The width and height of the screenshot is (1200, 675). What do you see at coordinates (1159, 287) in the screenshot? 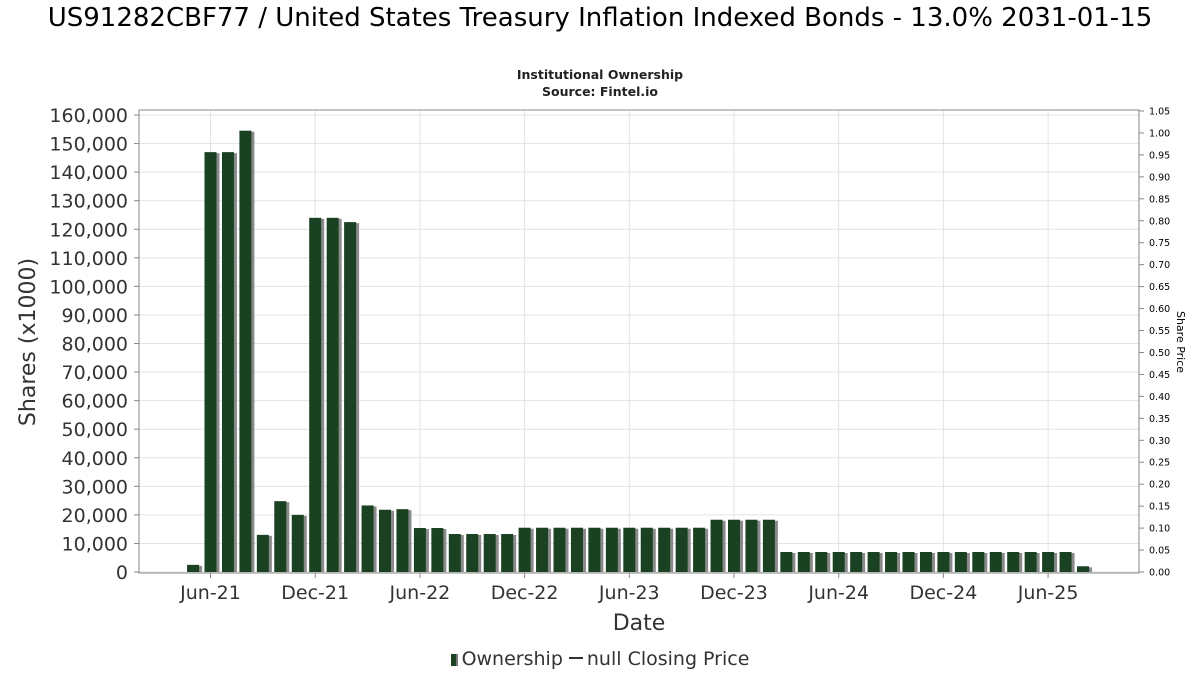
I see `y2-tick-label: 0.65` at bounding box center [1159, 287].